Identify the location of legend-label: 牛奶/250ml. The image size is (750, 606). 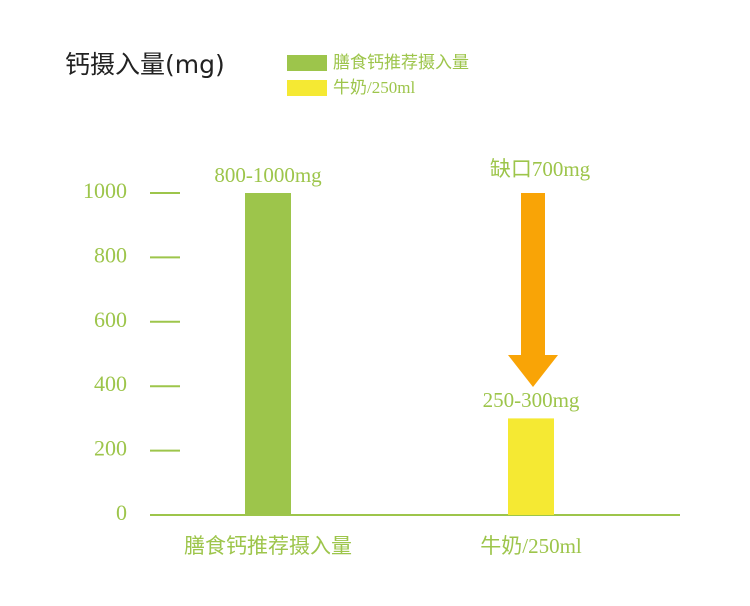
(374, 87).